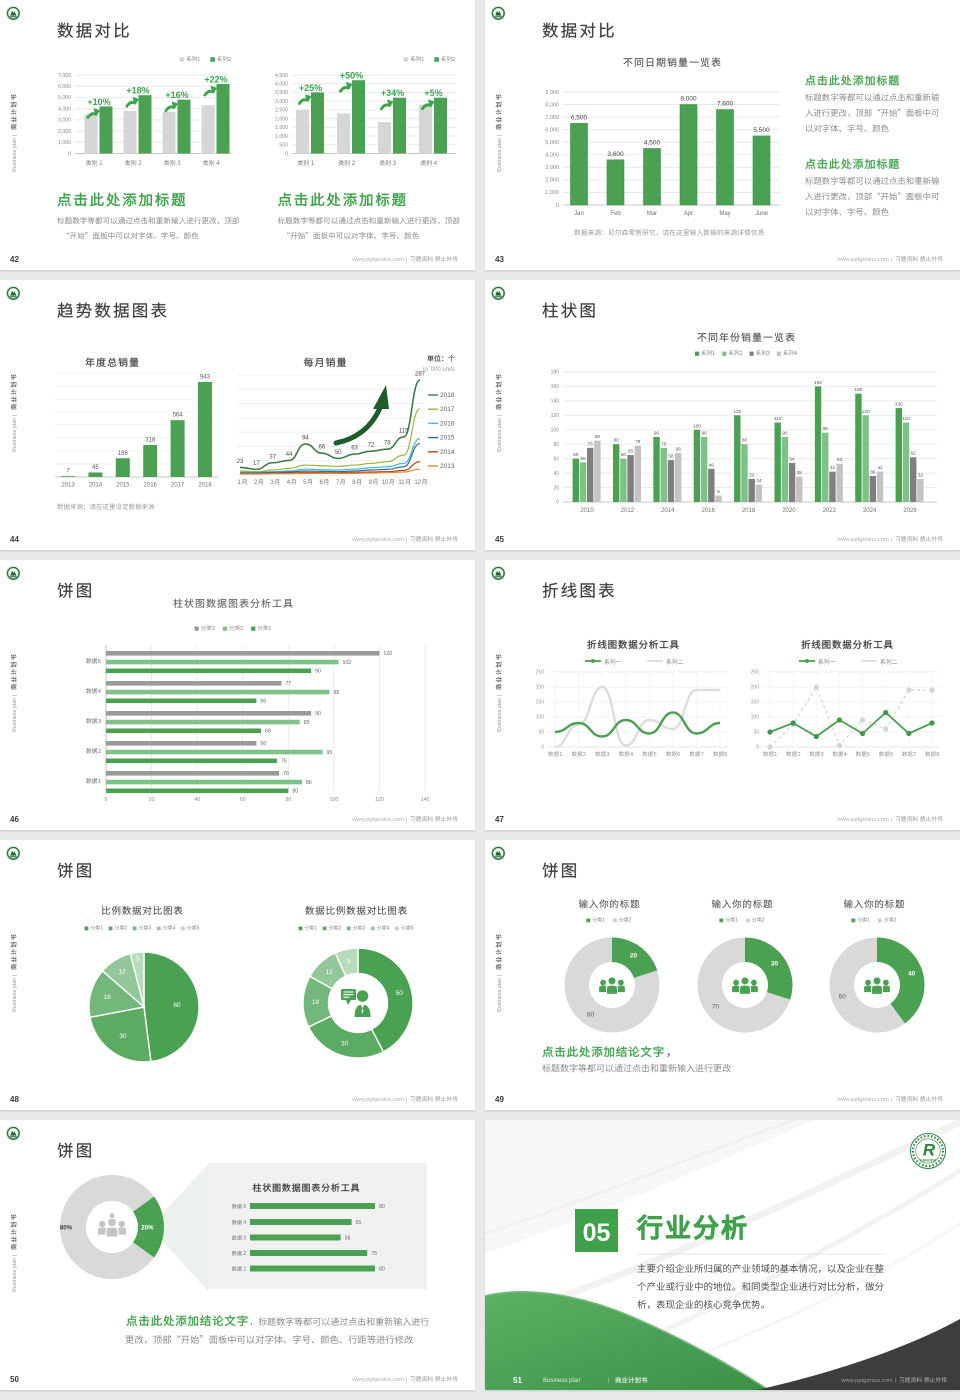 This screenshot has width=960, height=1400. Describe the element at coordinates (310, 88) in the screenshot. I see `svg-text: +25%` at that location.